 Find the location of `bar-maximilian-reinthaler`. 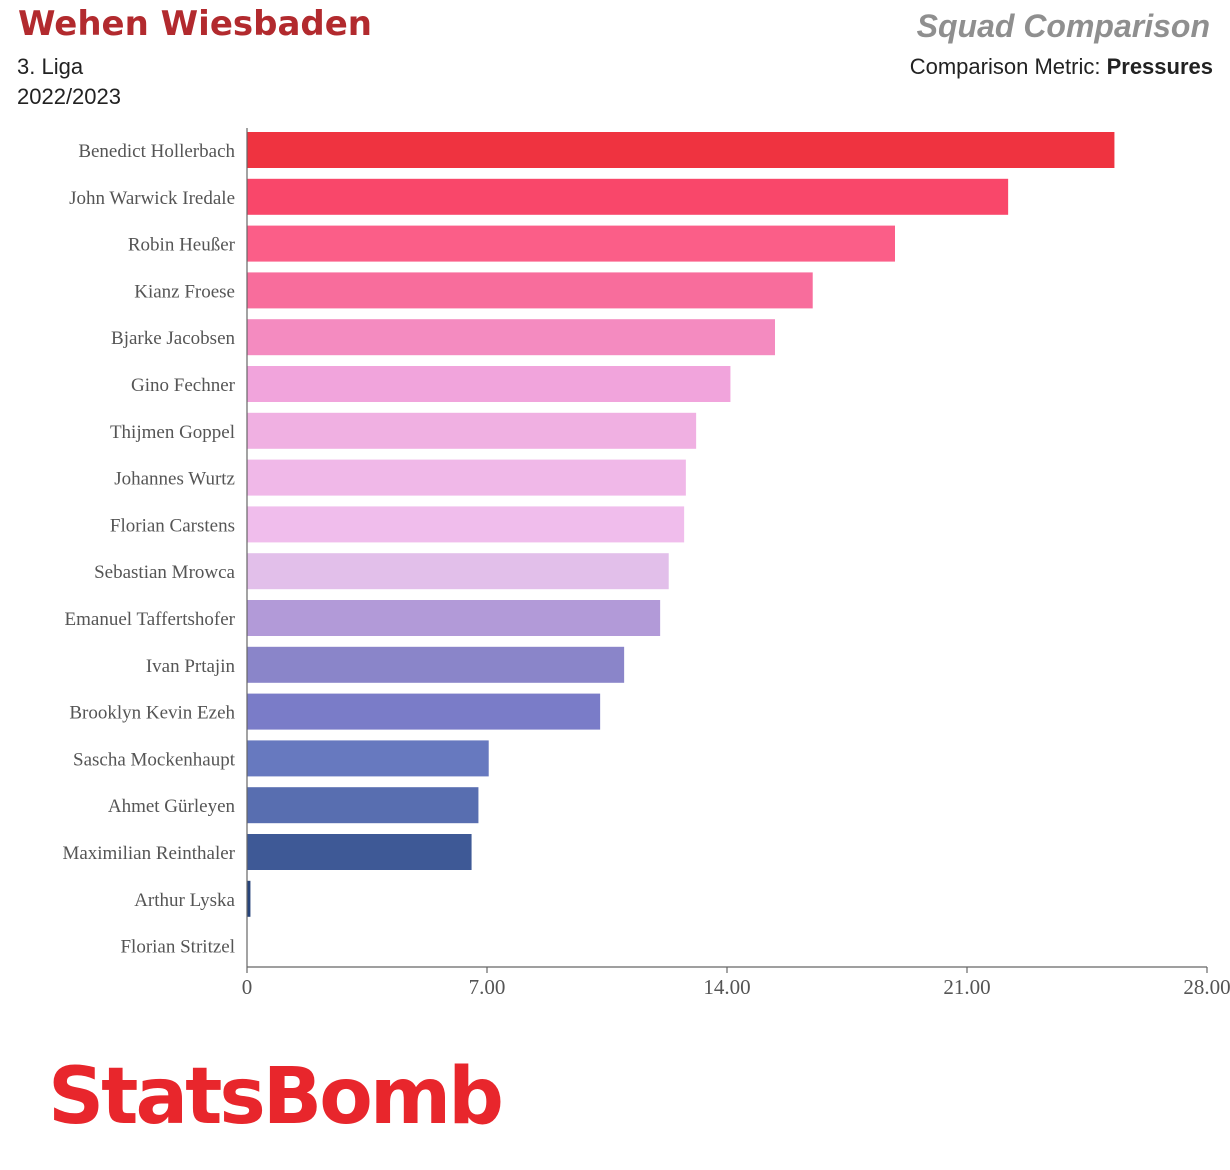

bar-maximilian-reinthaler is located at coordinates (359, 852).